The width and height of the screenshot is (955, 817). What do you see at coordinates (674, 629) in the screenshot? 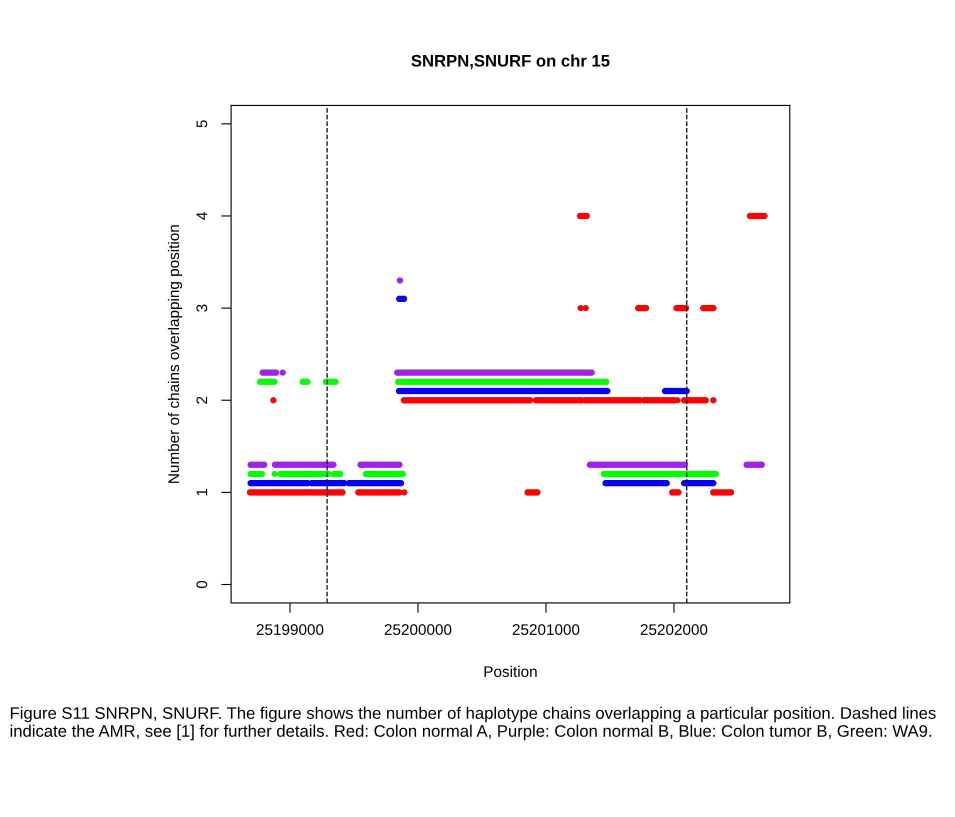
I see `x-tick-label: 25202000` at bounding box center [674, 629].